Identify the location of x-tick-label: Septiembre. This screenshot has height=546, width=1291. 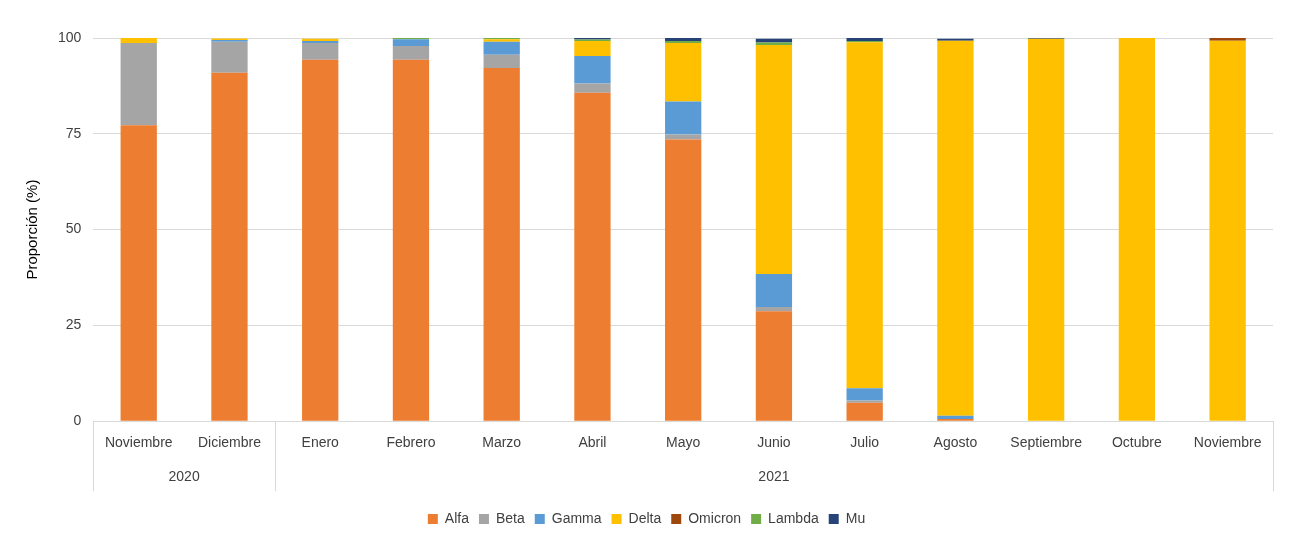
(1046, 442).